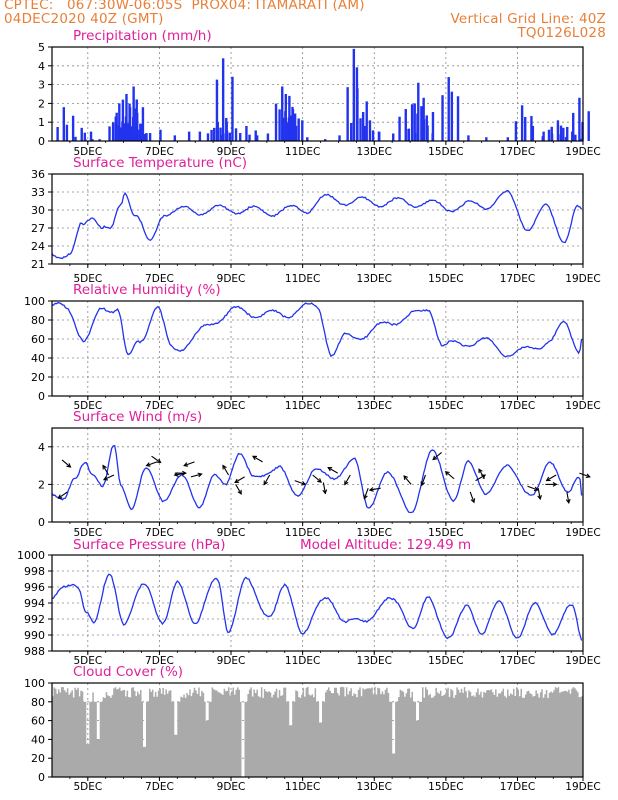 The height and width of the screenshot is (800, 618). What do you see at coordinates (41, 85) in the screenshot?
I see `y-tick-label: 3` at bounding box center [41, 85].